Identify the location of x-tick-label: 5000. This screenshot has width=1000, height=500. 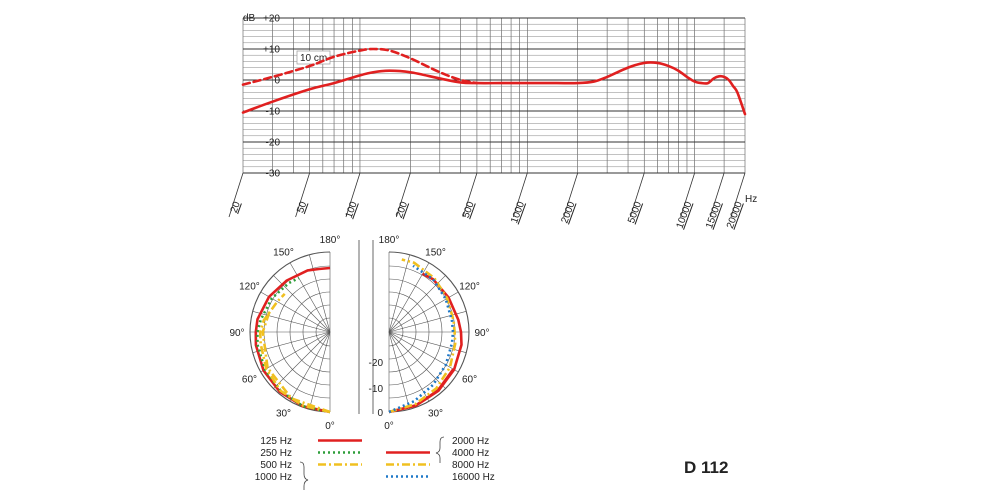
(635, 212).